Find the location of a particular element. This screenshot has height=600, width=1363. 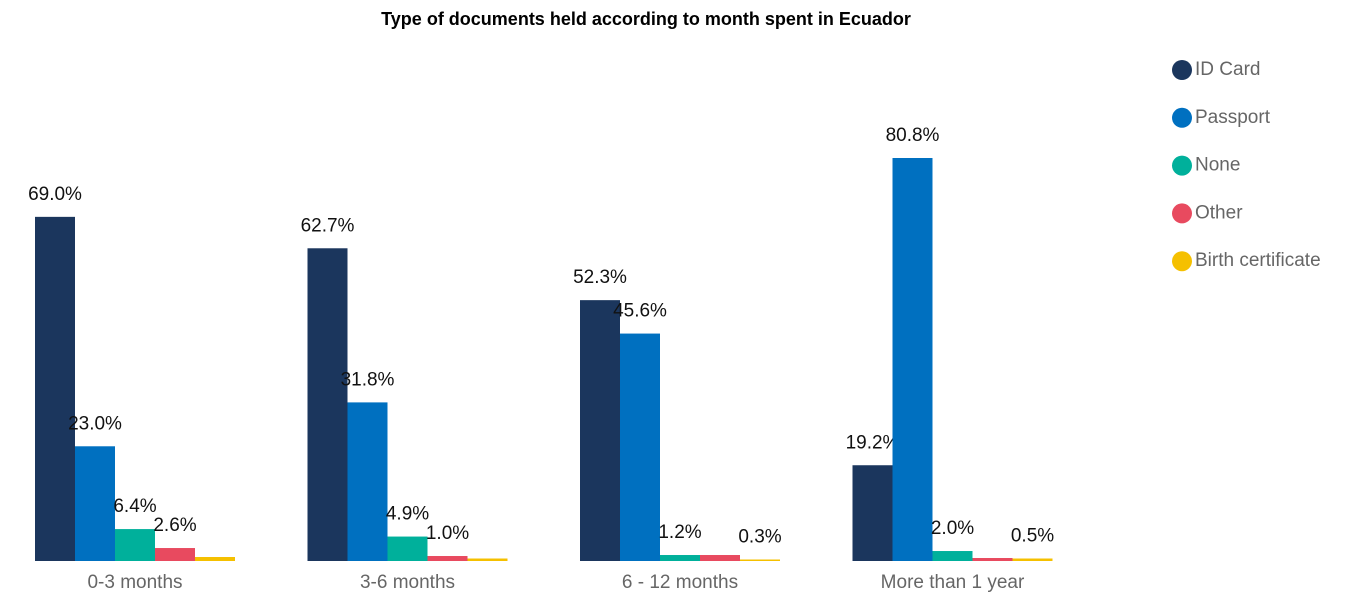

data-label: 4.9% is located at coordinates (407, 514).